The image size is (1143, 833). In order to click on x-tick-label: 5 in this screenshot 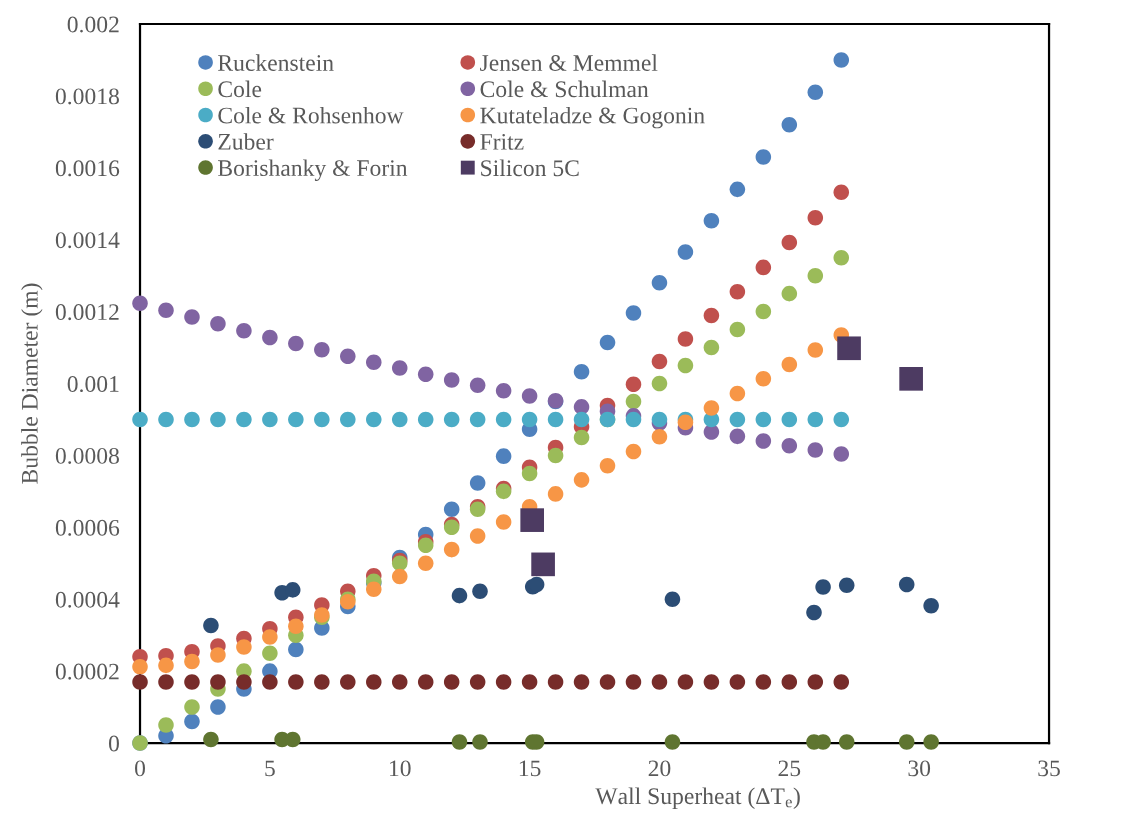, I will do `click(270, 768)`.